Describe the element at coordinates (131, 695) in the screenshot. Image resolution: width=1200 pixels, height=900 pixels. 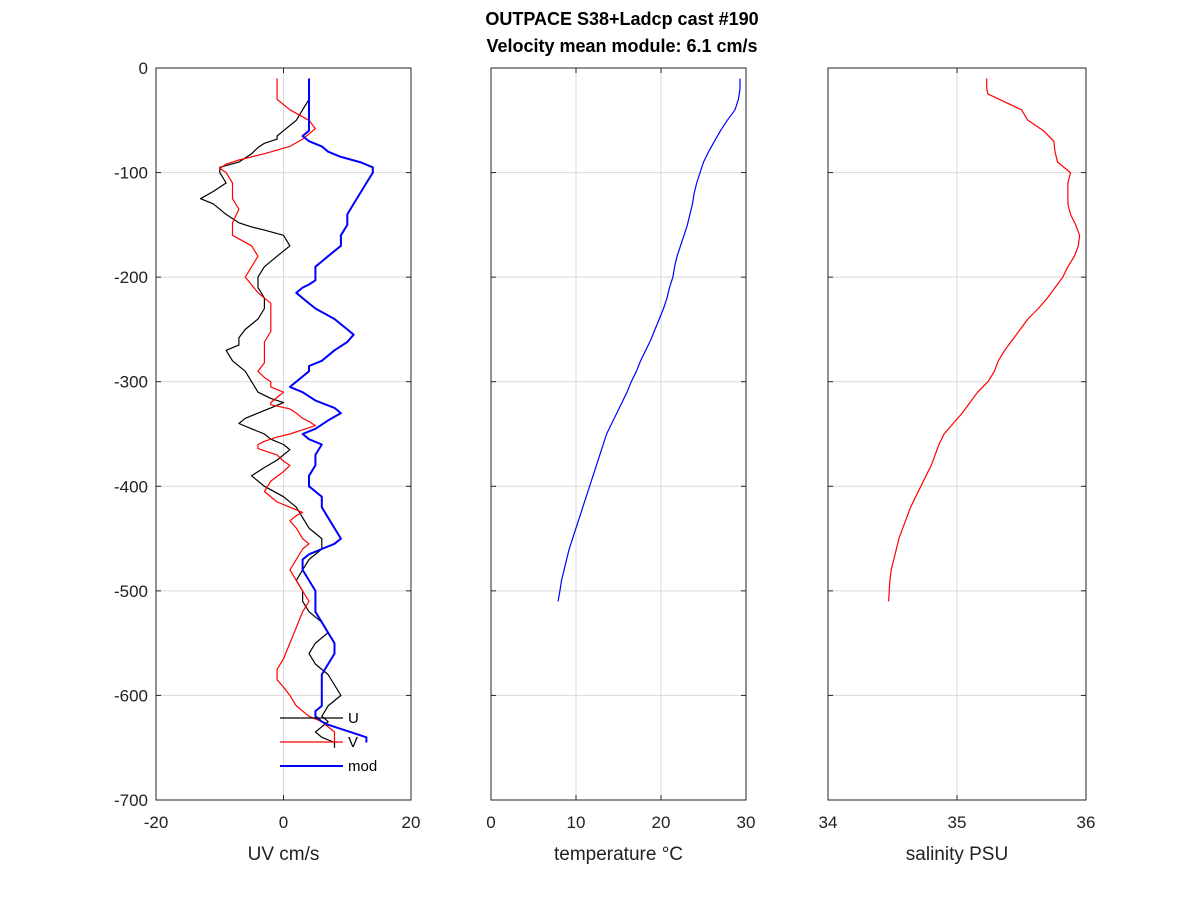
I see `y-tick-label: -600` at that location.